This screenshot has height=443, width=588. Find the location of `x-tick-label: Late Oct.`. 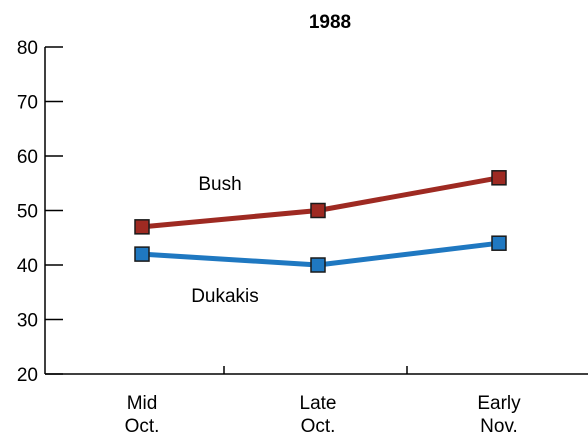

x-tick-label: Late Oct. is located at coordinates (318, 415).